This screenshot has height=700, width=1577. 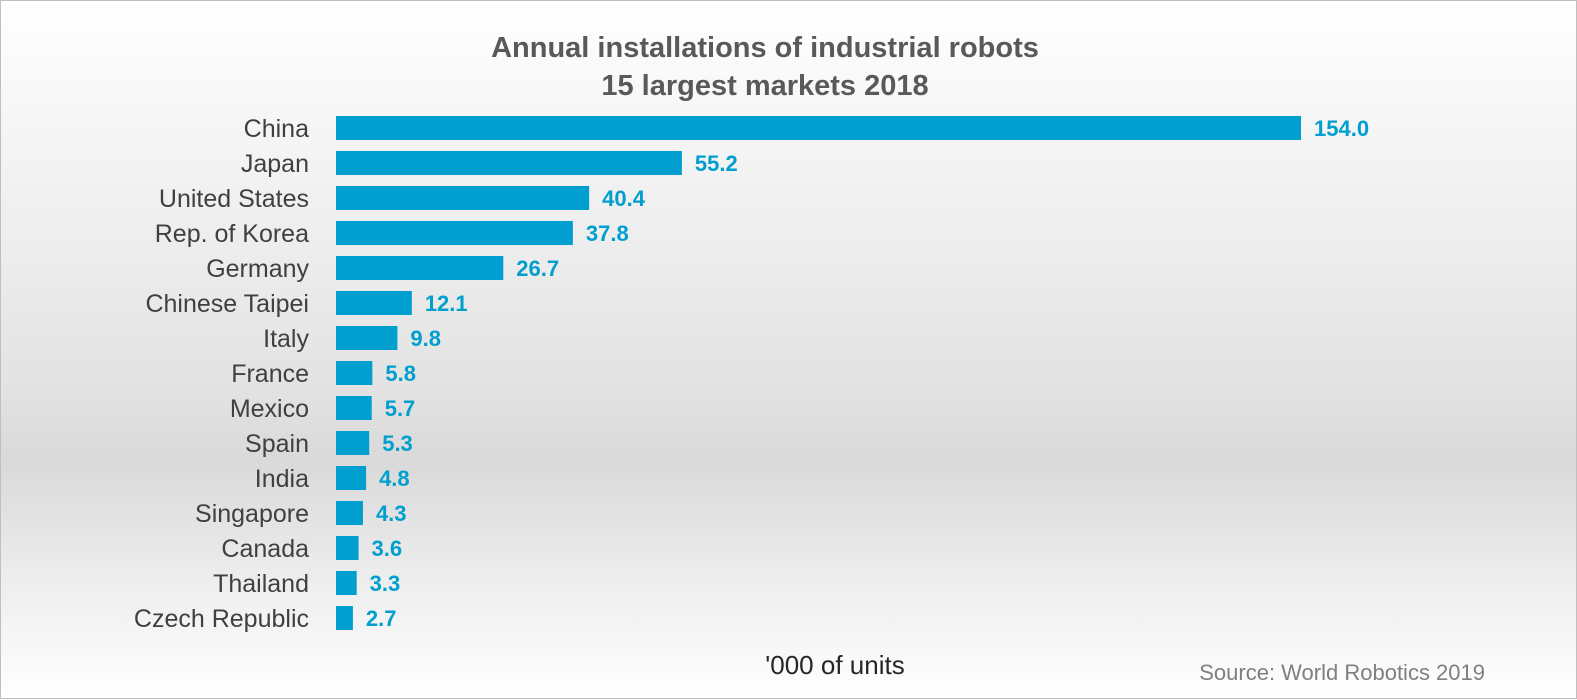 What do you see at coordinates (252, 514) in the screenshot?
I see `category-label: Singapore` at bounding box center [252, 514].